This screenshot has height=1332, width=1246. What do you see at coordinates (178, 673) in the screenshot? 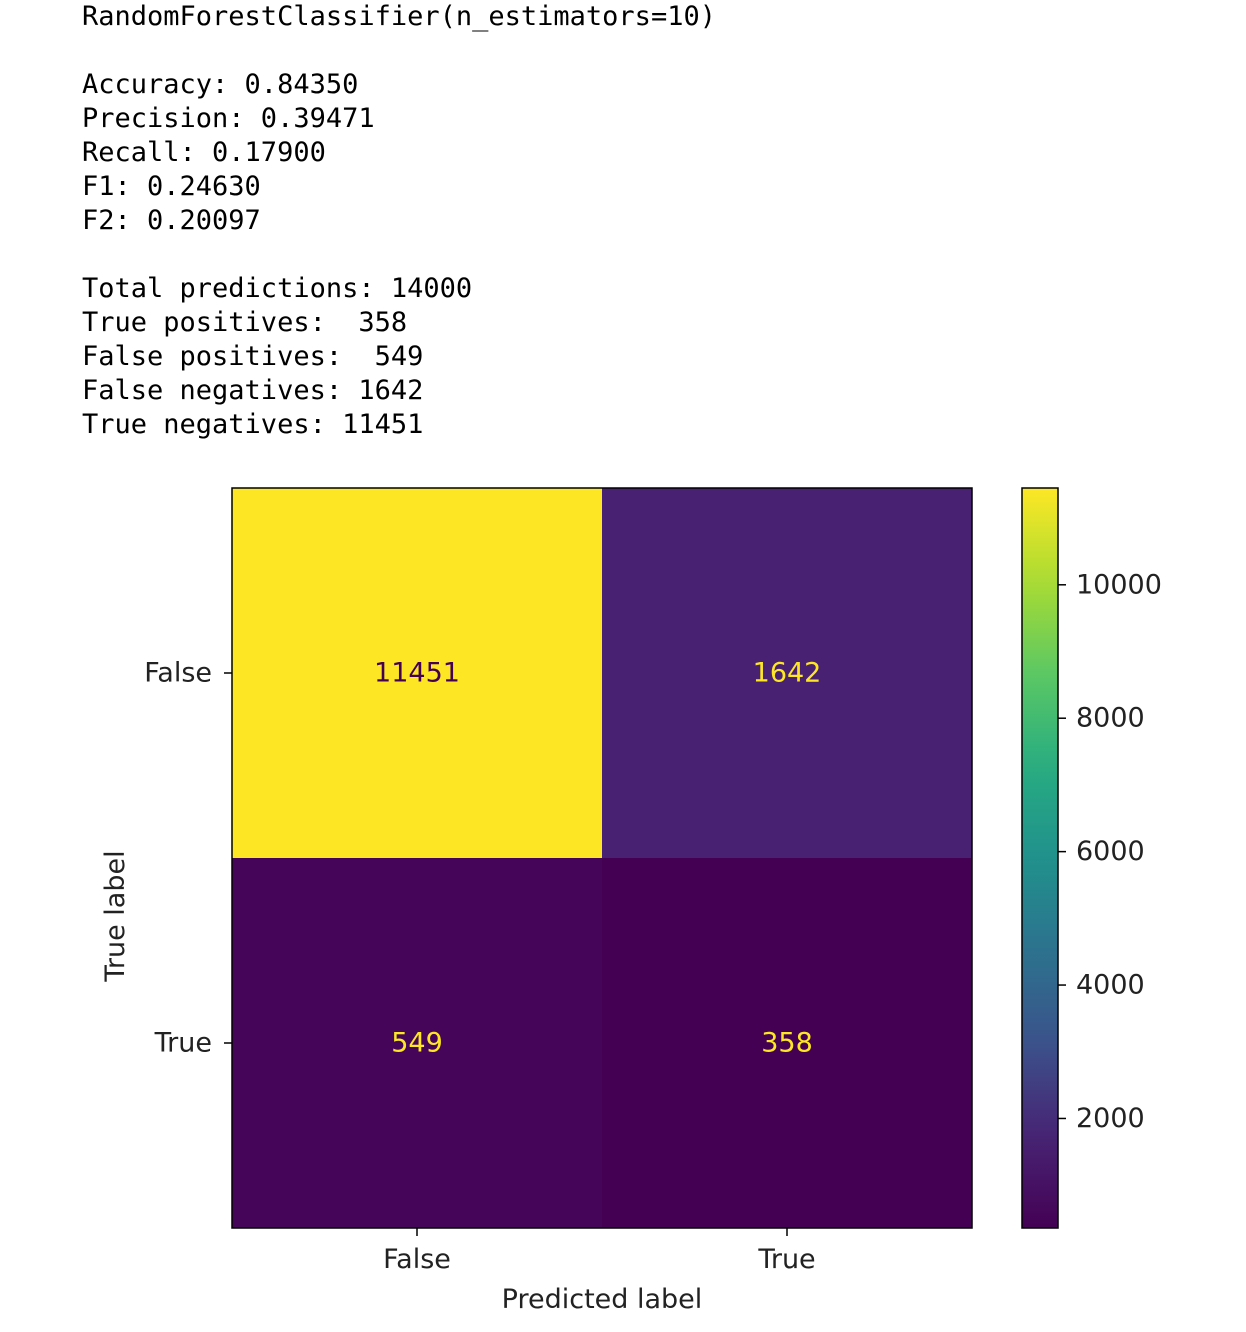
I see `y-tick-label: False` at bounding box center [178, 673].